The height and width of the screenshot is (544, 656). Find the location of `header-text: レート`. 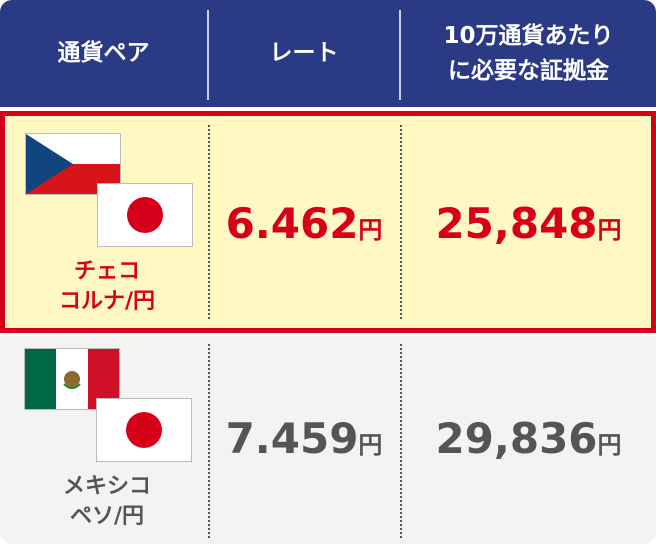

header-text: レート is located at coordinates (304, 53).